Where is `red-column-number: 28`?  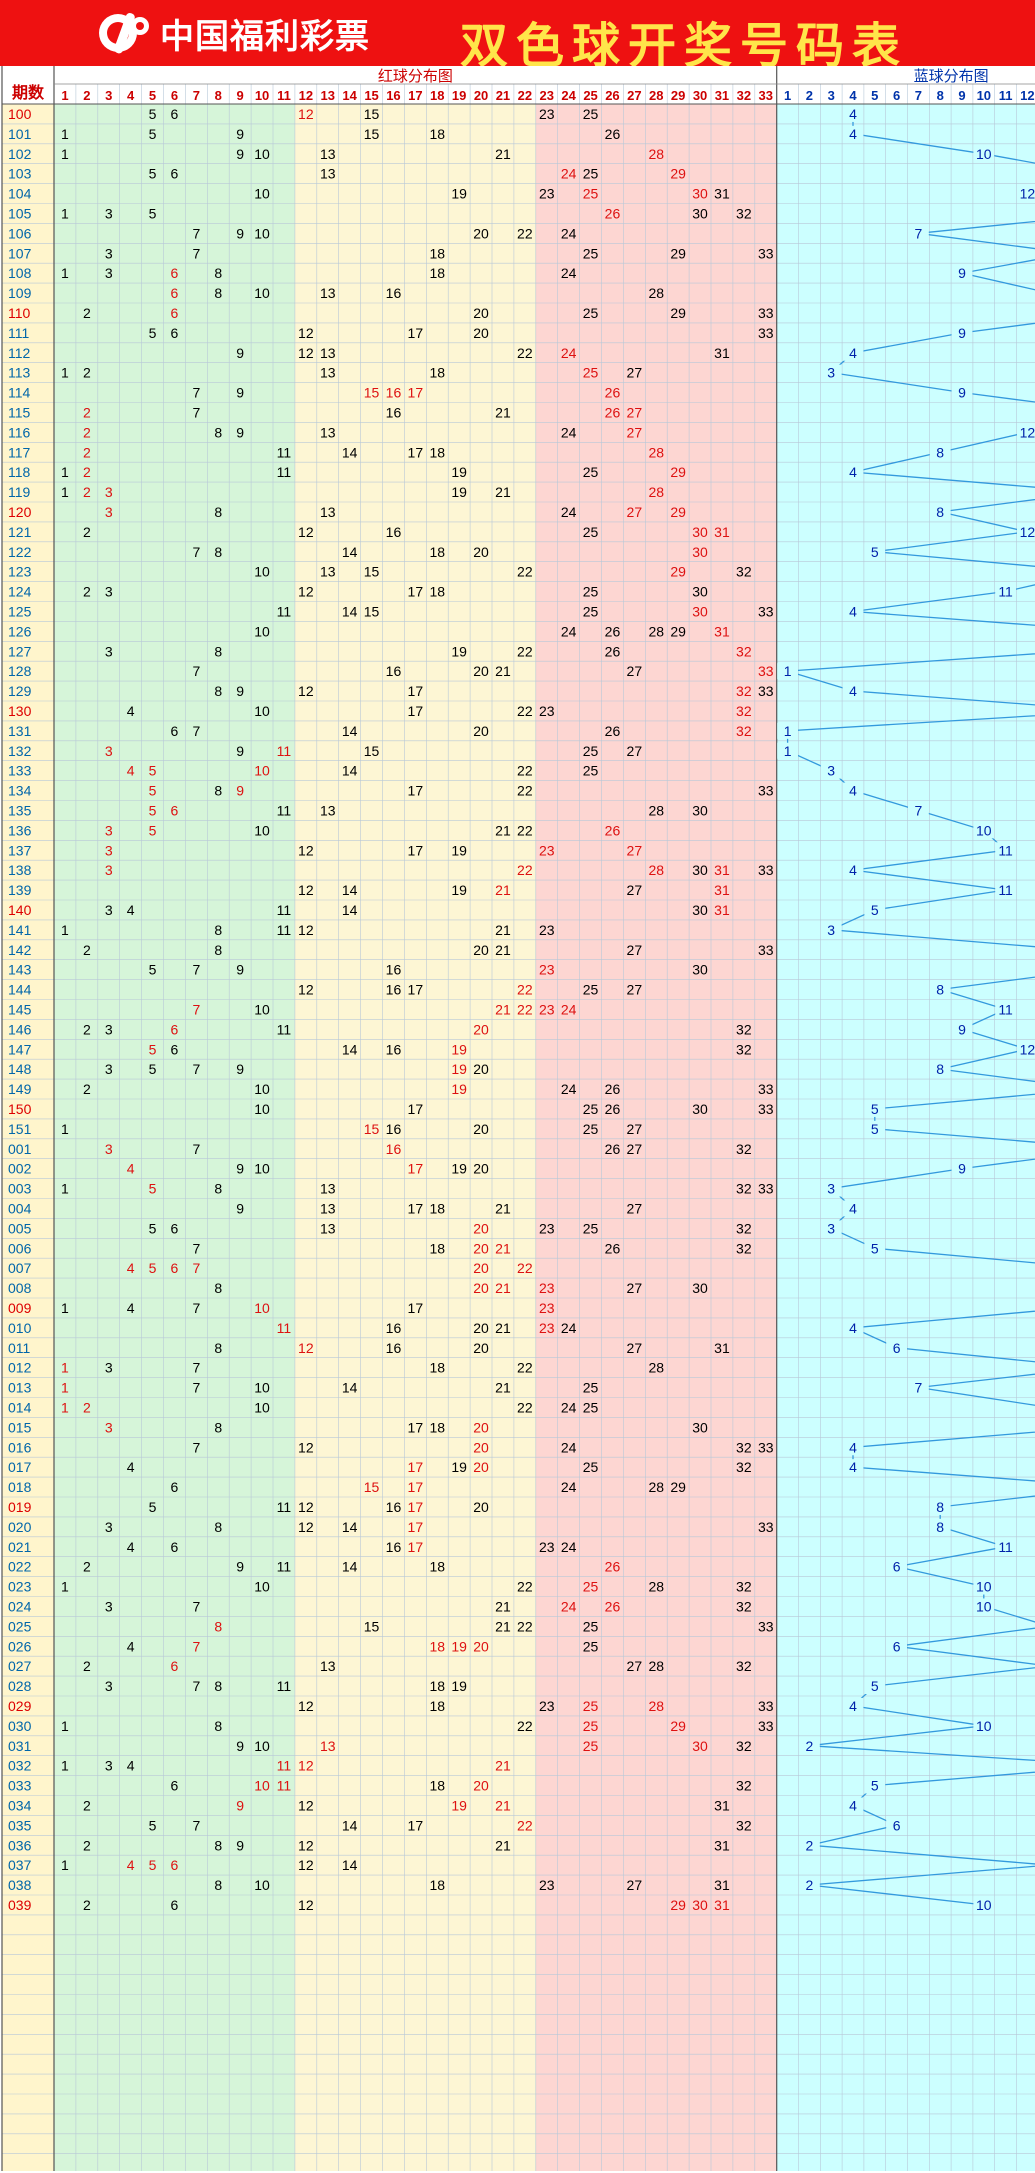 red-column-number: 28 is located at coordinates (656, 95).